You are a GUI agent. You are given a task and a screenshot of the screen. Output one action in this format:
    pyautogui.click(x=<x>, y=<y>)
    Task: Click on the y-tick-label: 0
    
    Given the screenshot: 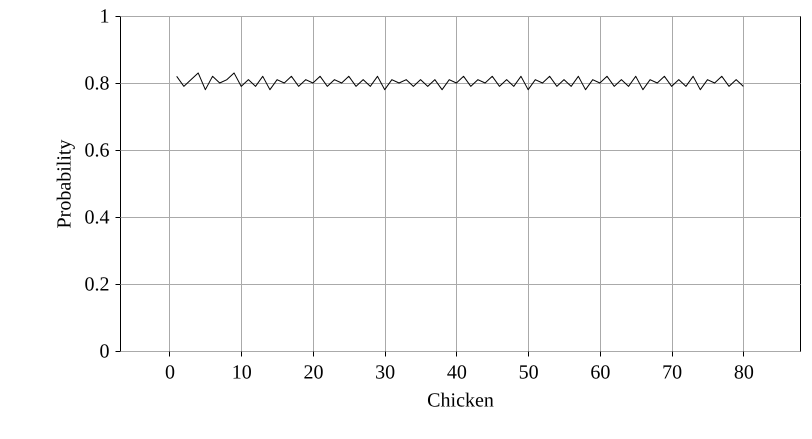 What is the action you would take?
    pyautogui.click(x=105, y=351)
    